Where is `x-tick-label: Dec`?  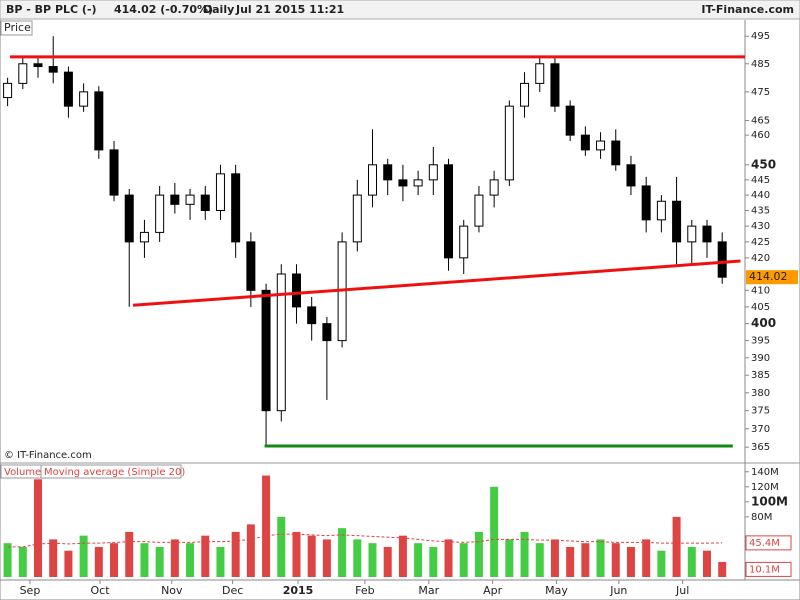 x-tick-label: Dec is located at coordinates (232, 590).